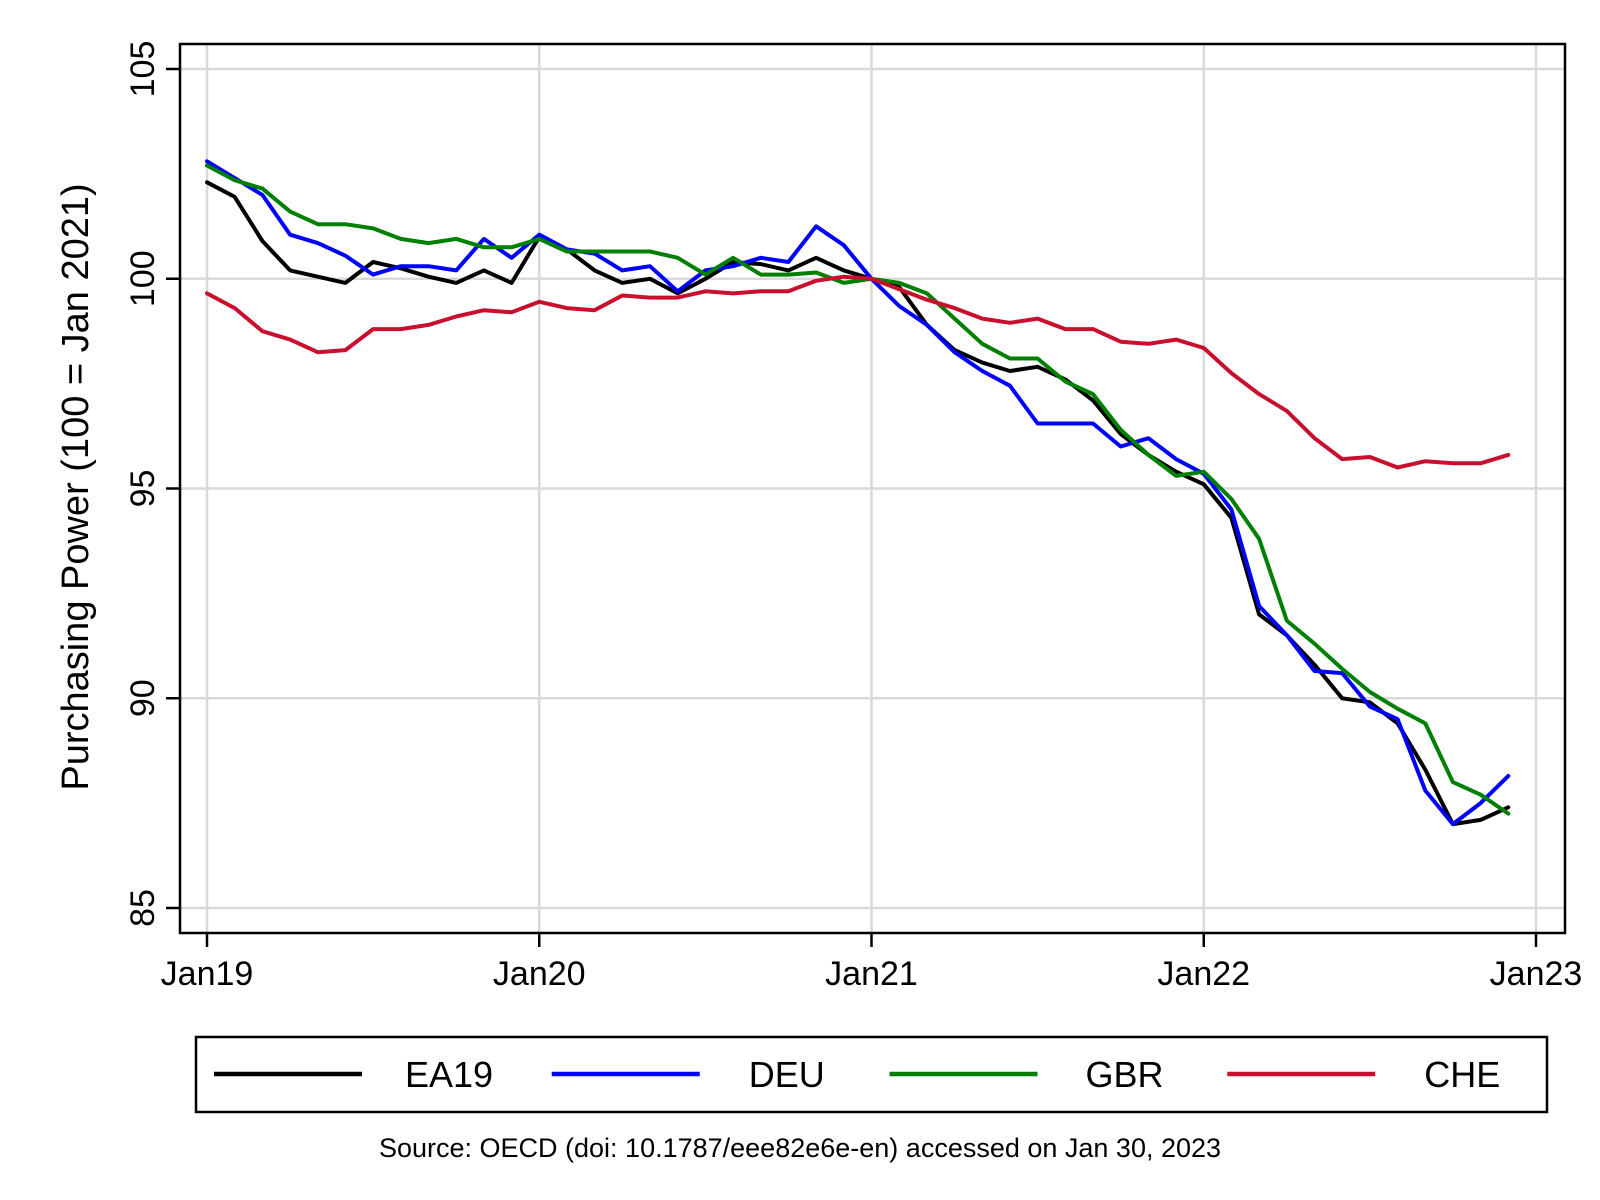 The height and width of the screenshot is (1200, 1600). I want to click on x-tick-label: Jan22, so click(1203, 974).